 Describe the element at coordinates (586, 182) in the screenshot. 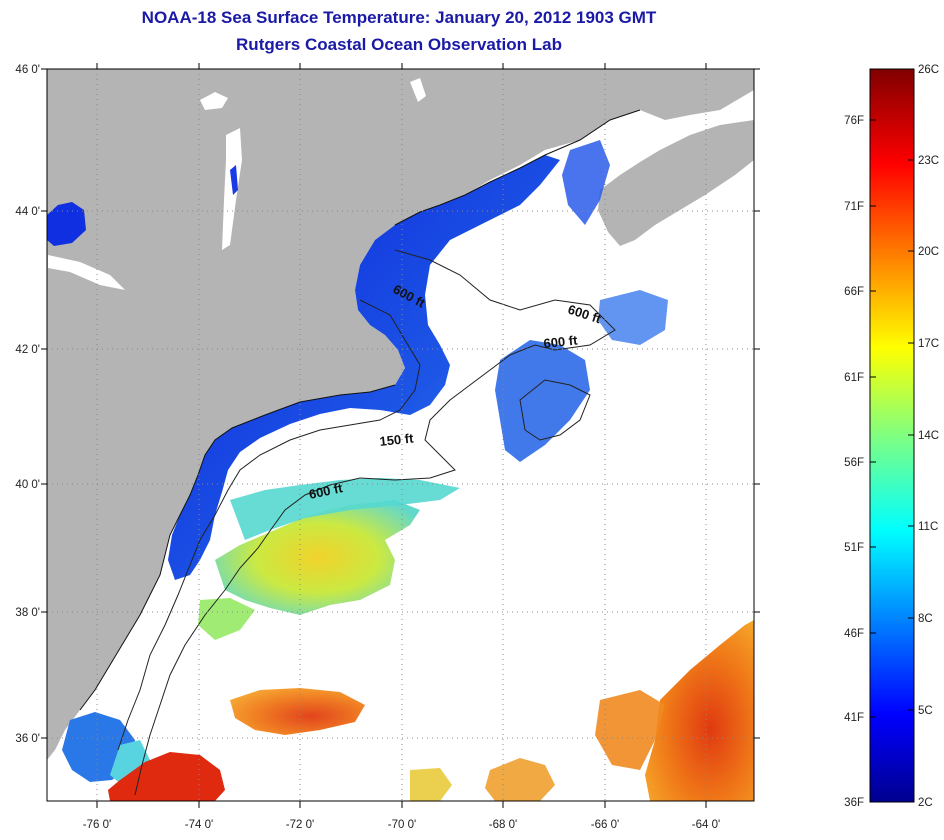

I see `scotian-shelf-sst` at that location.